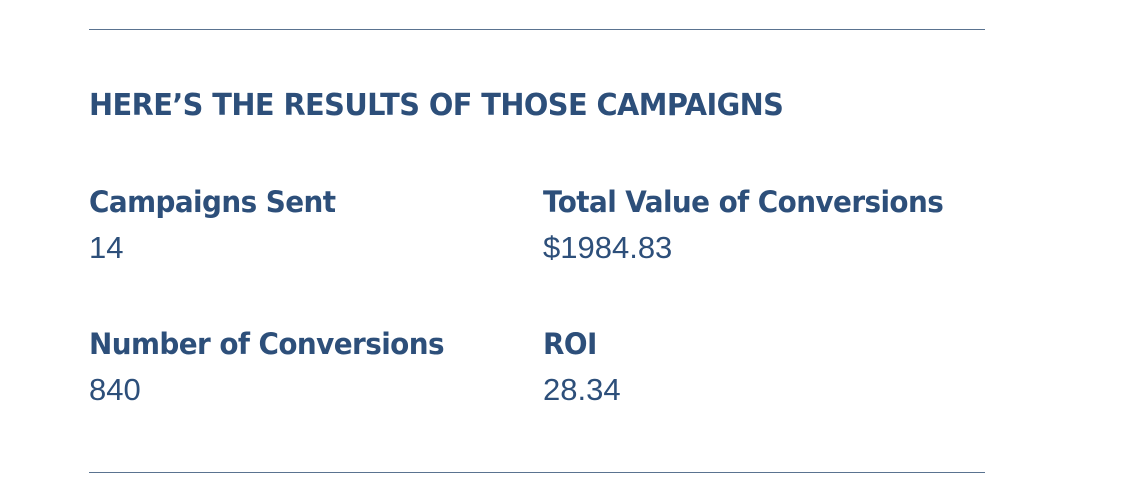  Describe the element at coordinates (608, 247) in the screenshot. I see `stat-value: $1984.83` at that location.